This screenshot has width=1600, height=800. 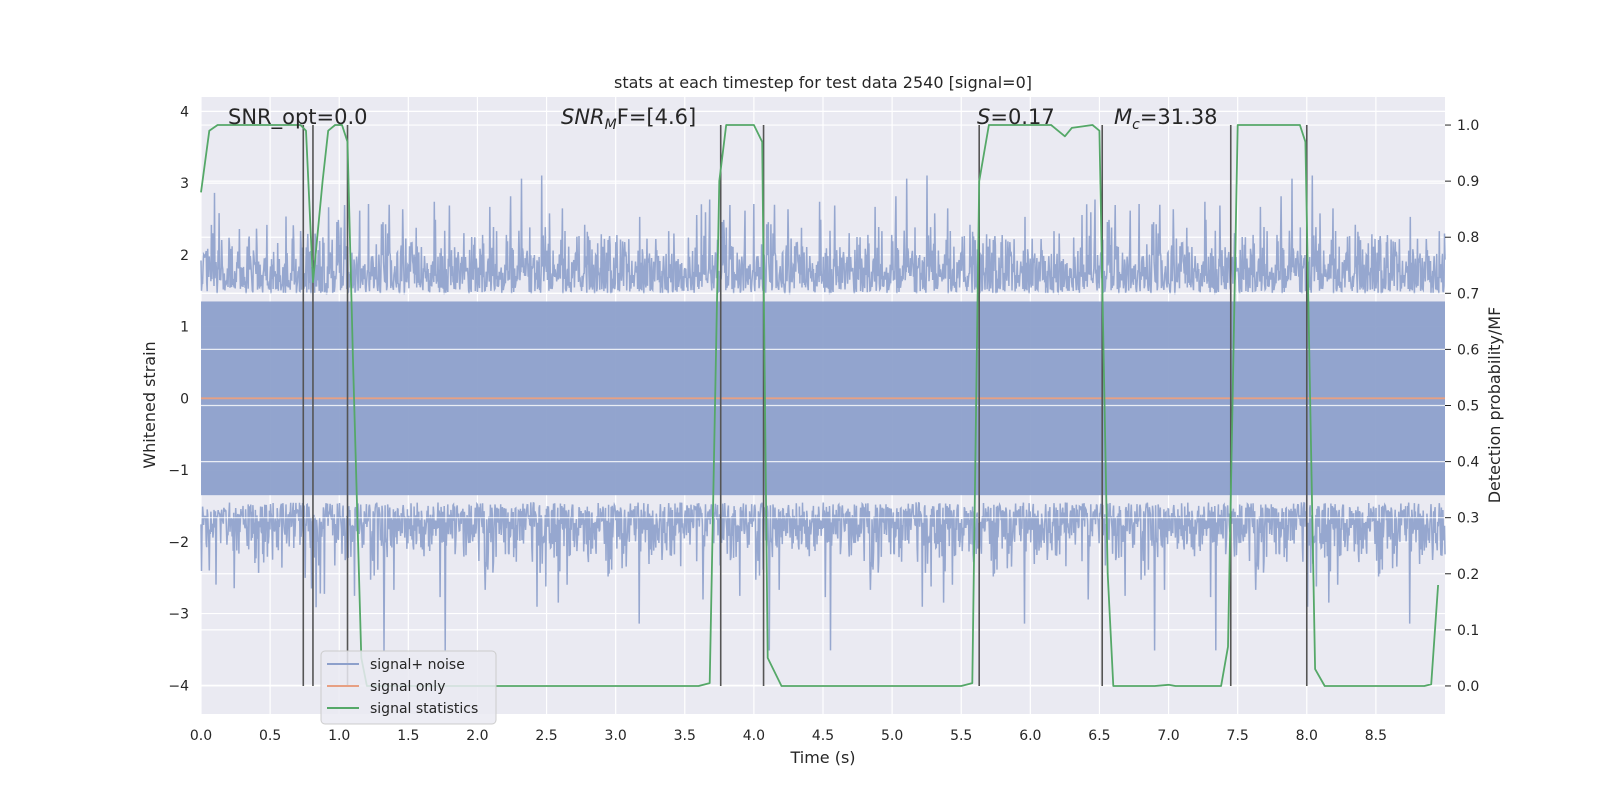 What do you see at coordinates (1468, 575) in the screenshot?
I see `y2-tick-label: 0.2` at bounding box center [1468, 575].